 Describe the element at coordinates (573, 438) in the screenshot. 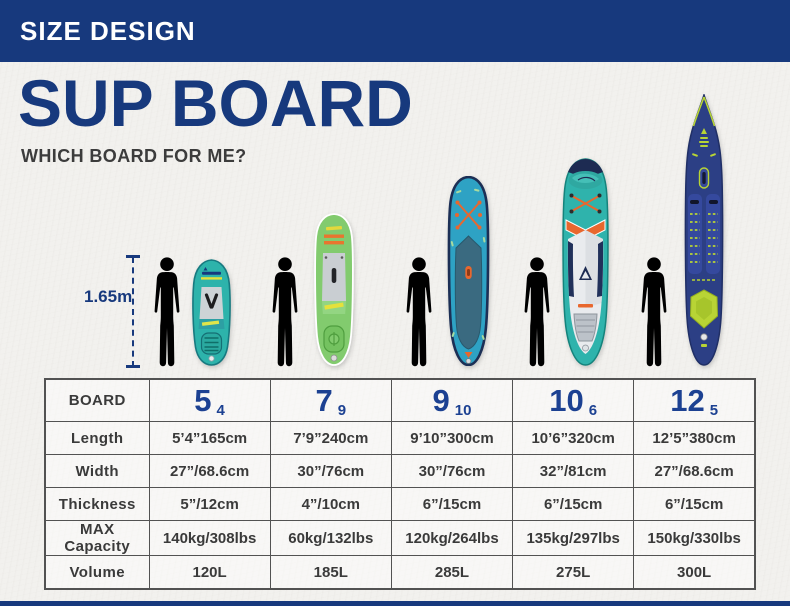

I see `length-cell: 10’6”320cm` at that location.